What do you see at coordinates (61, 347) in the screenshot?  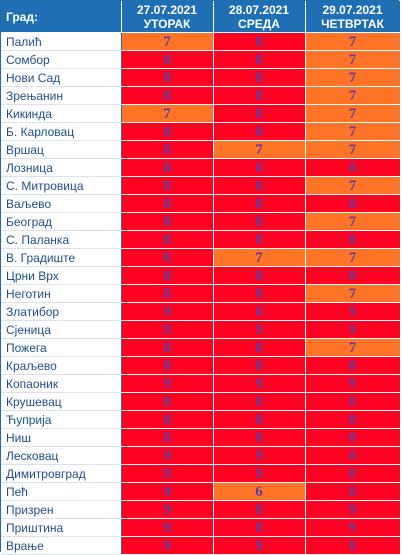 I see `city-name: Пожега` at bounding box center [61, 347].